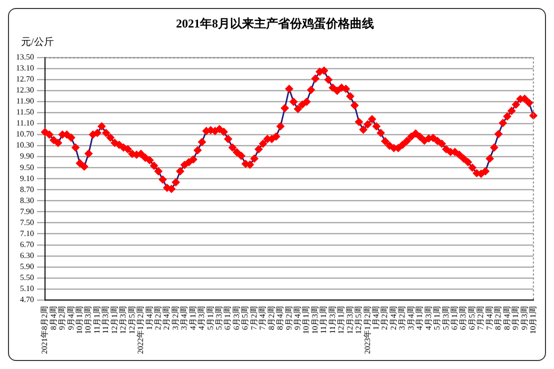  I want to click on y-tick-label: 7.50, so click(27, 222).